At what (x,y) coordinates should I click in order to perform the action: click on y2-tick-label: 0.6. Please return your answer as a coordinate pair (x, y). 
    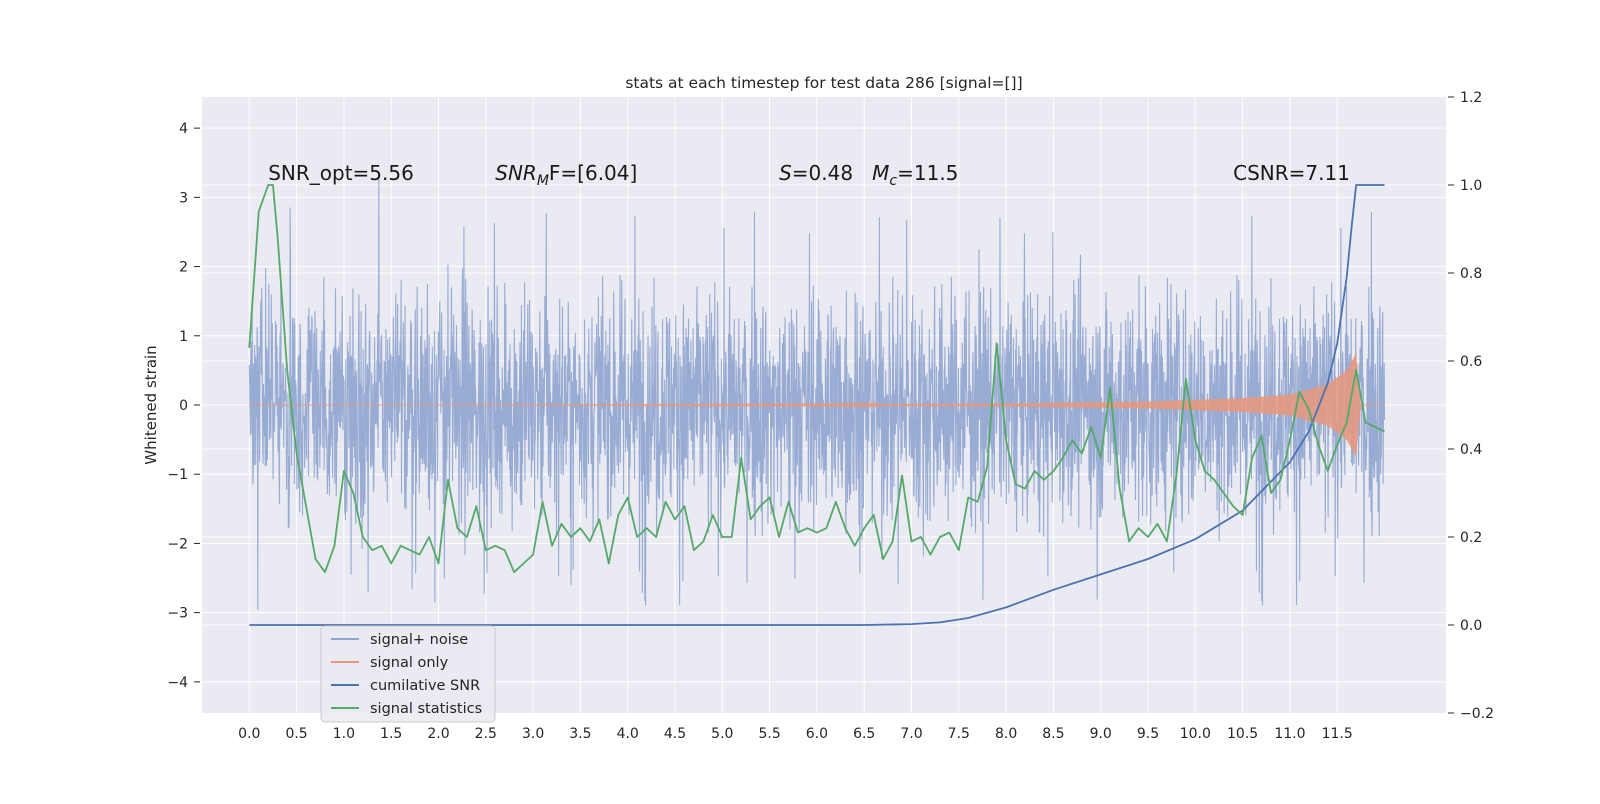
    Looking at the image, I should click on (1471, 362).